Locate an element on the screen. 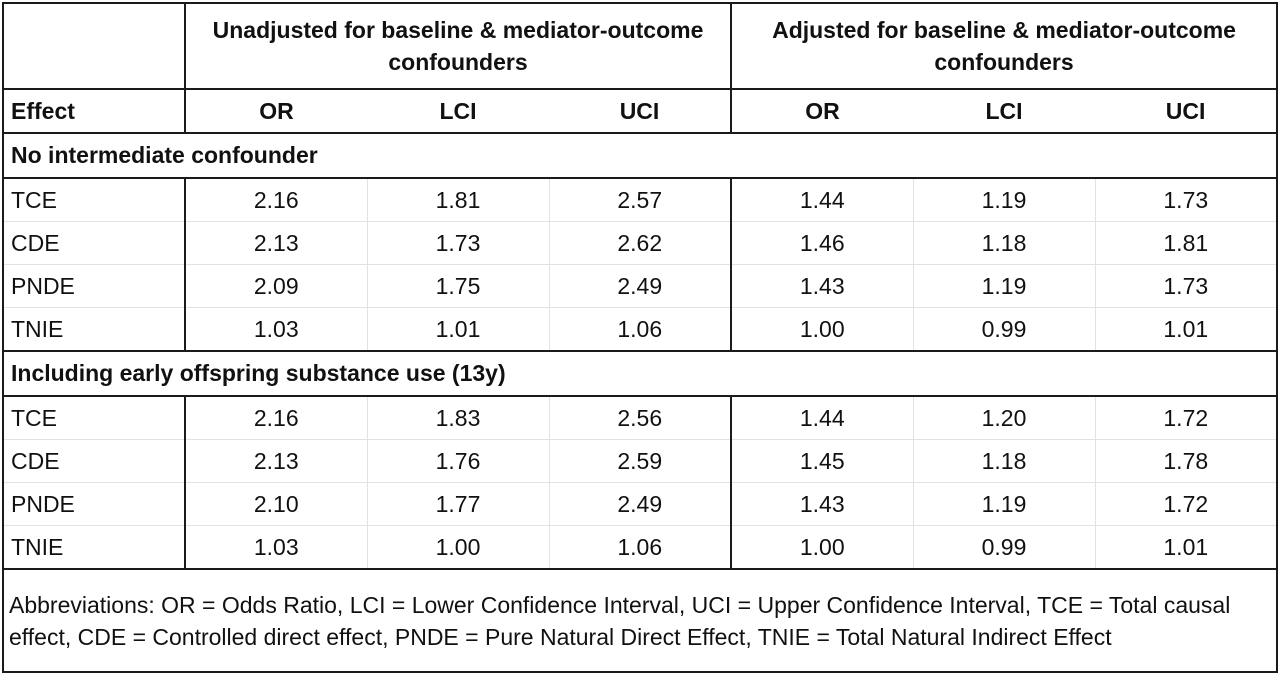  value-cell: 2.59 is located at coordinates (640, 461).